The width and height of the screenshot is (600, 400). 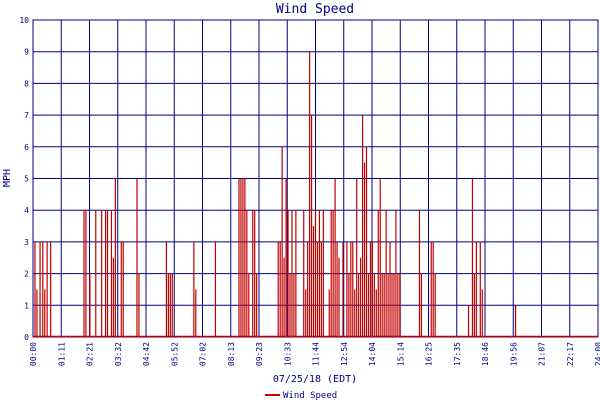 I want to click on legend: Wind Speed, so click(x=301, y=395).